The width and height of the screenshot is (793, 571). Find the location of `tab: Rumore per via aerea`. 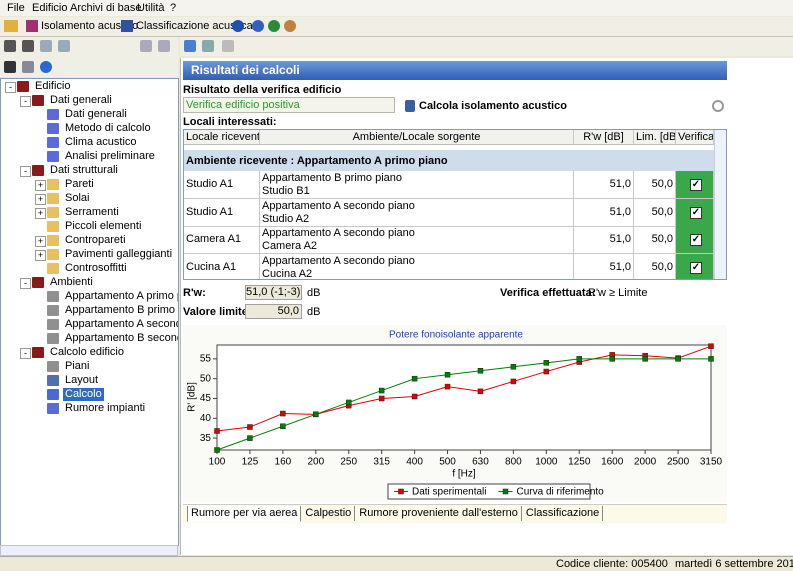

tab: Rumore per via aerea is located at coordinates (244, 514).